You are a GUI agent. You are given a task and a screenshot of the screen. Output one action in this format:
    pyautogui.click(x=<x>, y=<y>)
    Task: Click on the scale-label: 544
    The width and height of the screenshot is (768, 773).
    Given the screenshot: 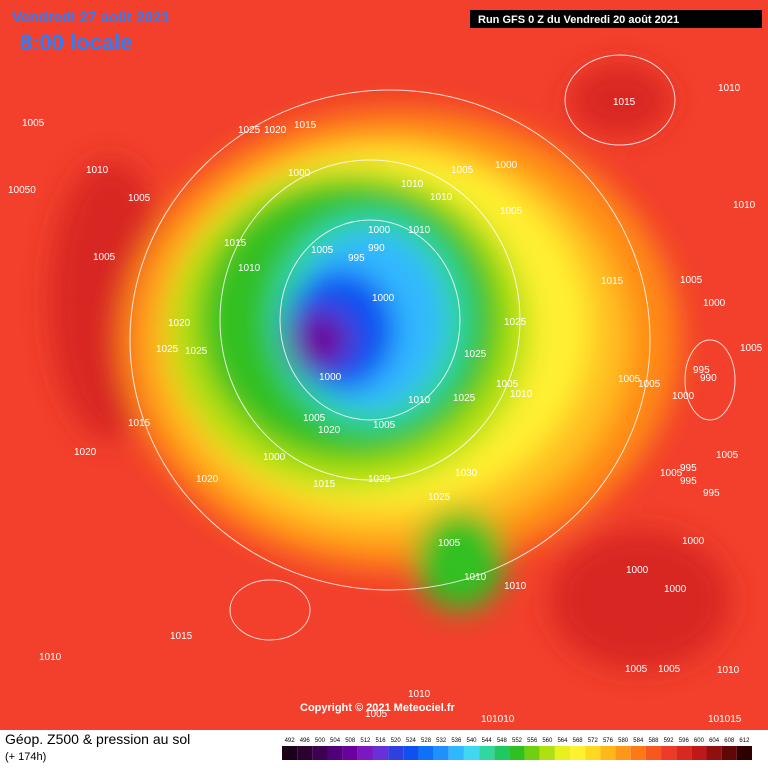 What is the action you would take?
    pyautogui.click(x=487, y=741)
    